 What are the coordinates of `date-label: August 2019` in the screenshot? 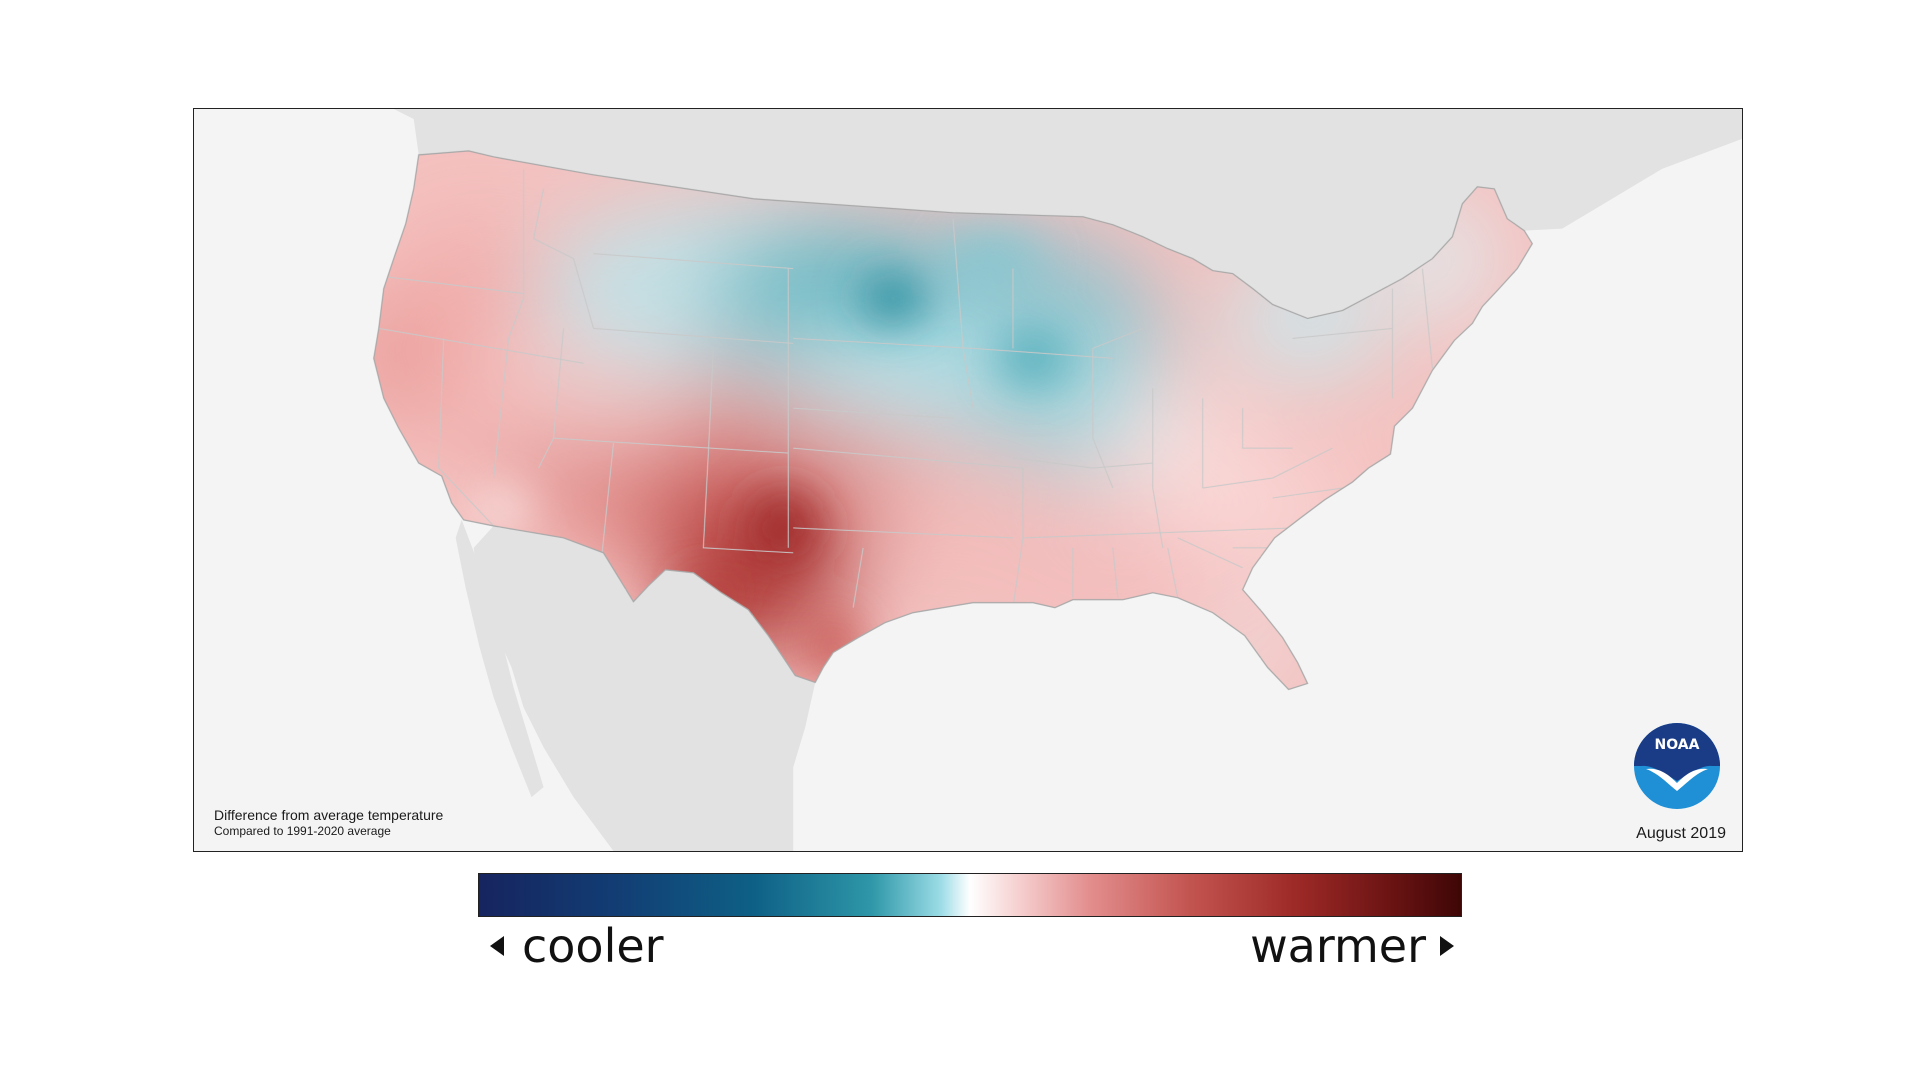 It's located at (1681, 833).